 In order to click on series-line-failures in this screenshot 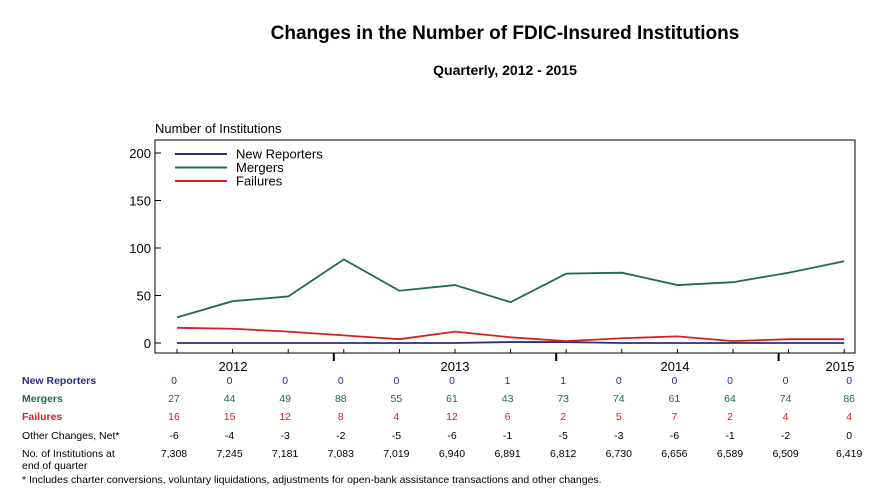, I will do `click(510, 334)`.